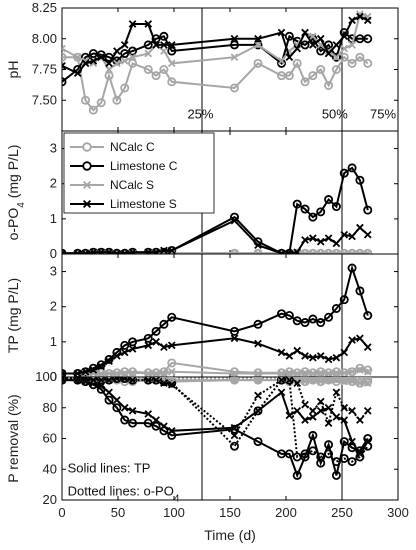 Image resolution: width=416 pixels, height=550 pixels. What do you see at coordinates (200, 114) in the screenshot?
I see `annotation-text: 25%` at bounding box center [200, 114].